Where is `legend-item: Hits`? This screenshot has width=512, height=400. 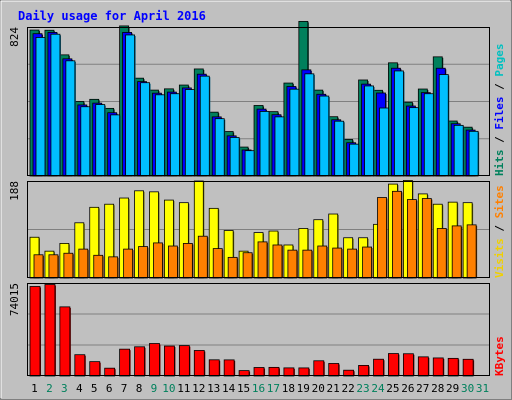 legend-item: Hits is located at coordinates (499, 163).